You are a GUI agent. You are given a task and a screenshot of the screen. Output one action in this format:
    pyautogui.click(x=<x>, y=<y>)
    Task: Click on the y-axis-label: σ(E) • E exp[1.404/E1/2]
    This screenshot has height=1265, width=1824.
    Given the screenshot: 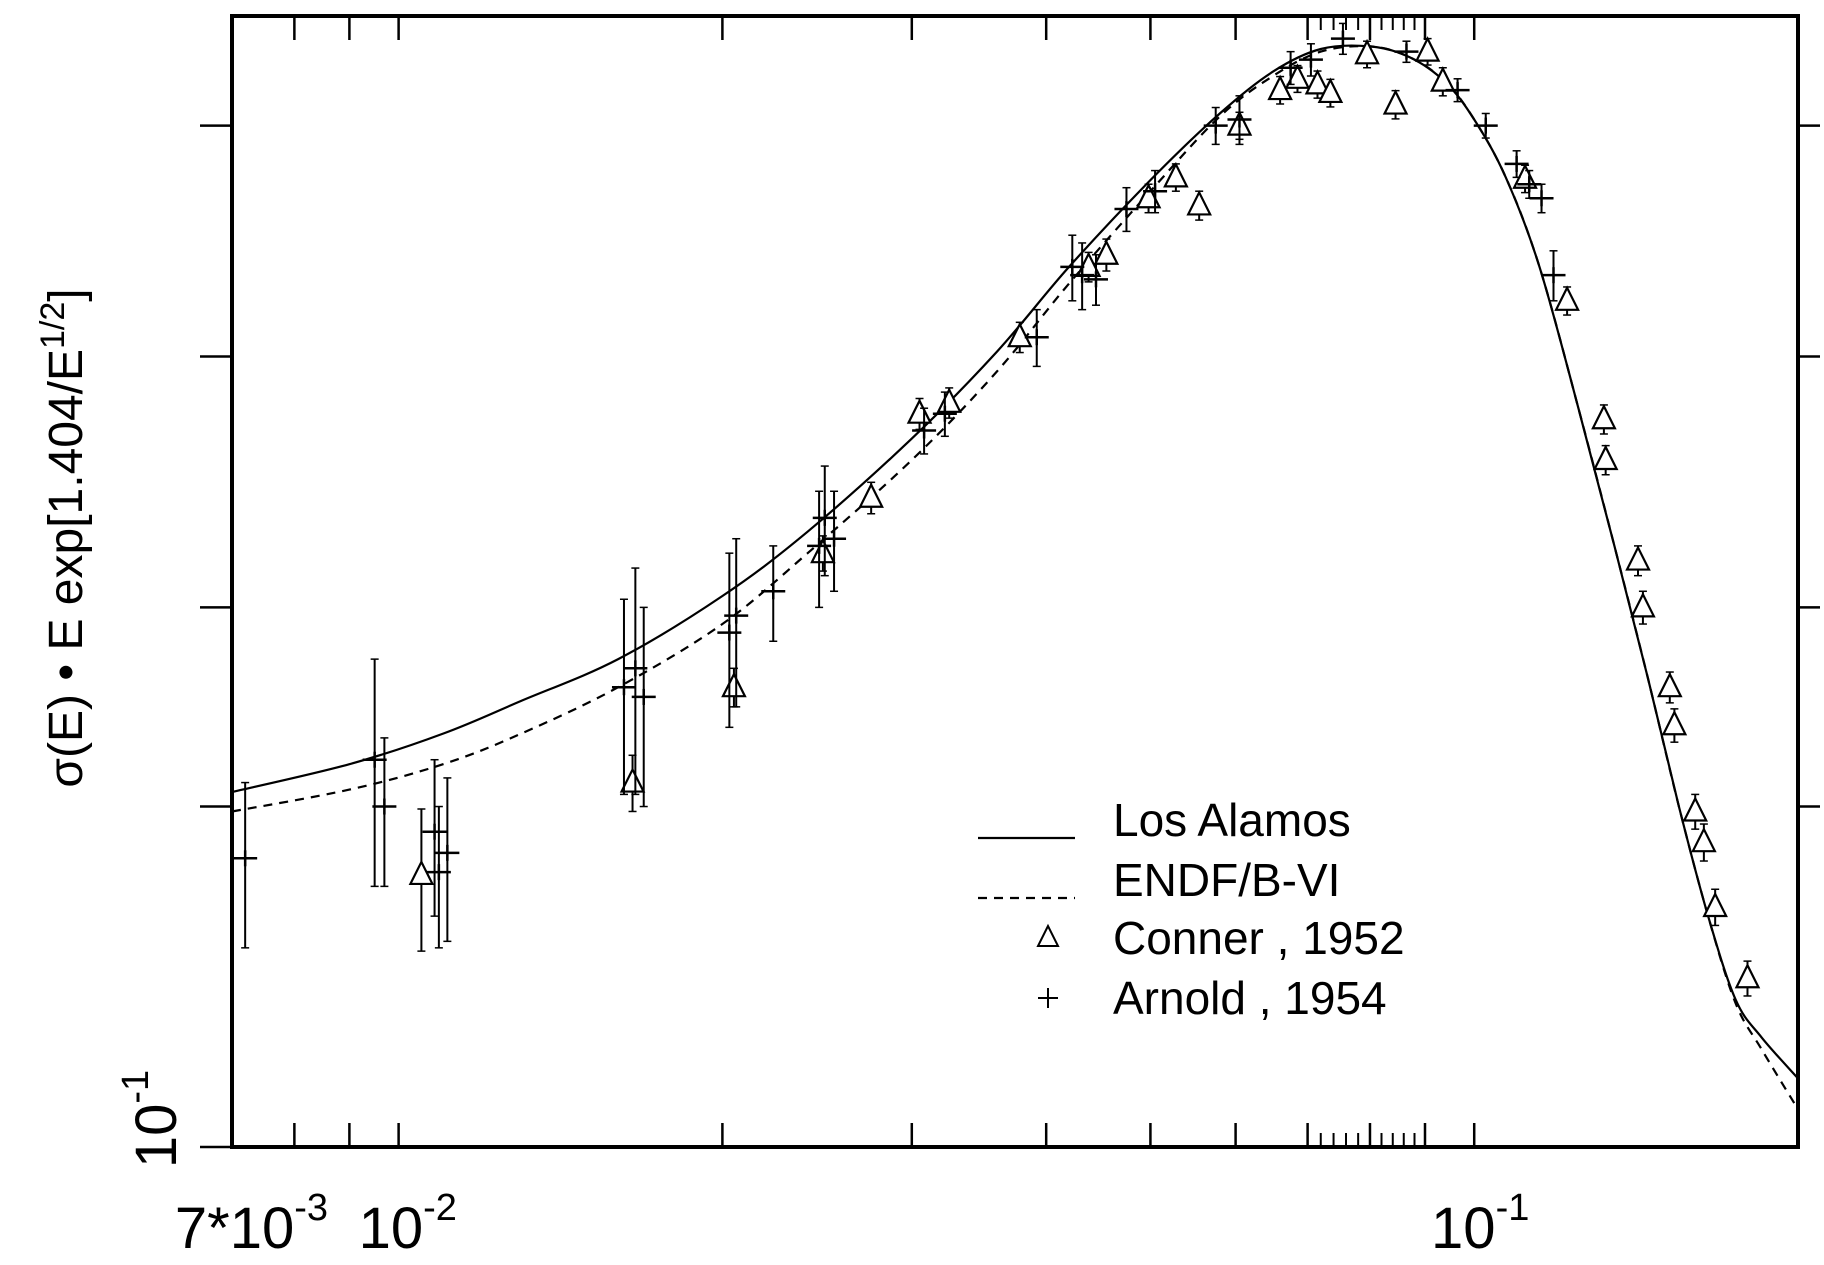 What is the action you would take?
    pyautogui.click(x=63, y=537)
    